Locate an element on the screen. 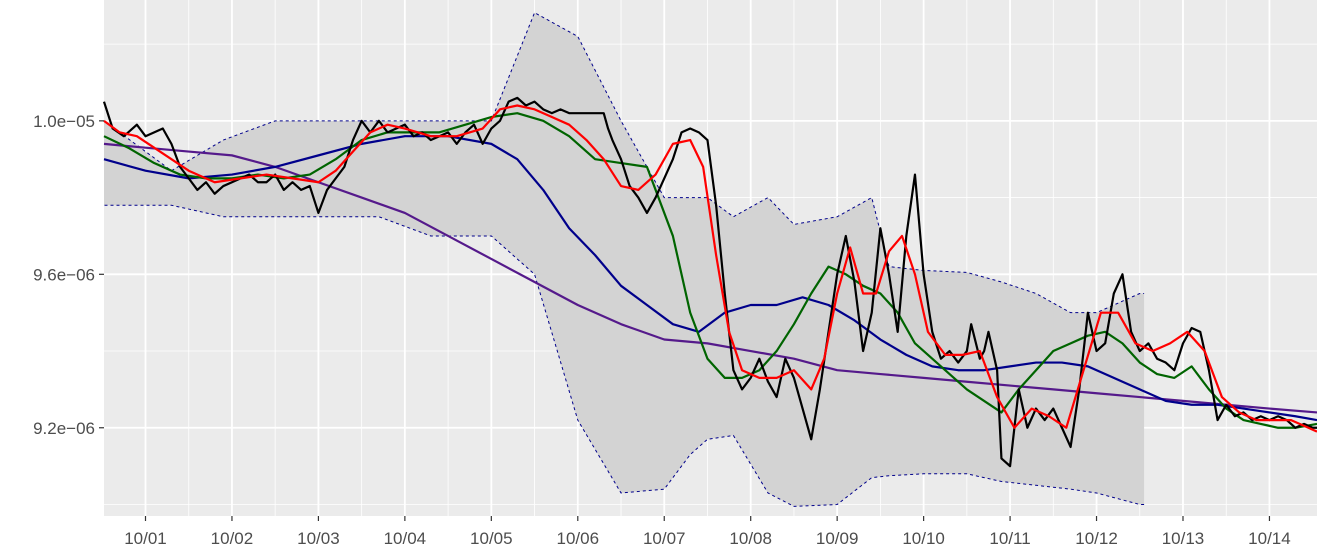  y-tick-label: 9.6e−06 is located at coordinates (64, 274).